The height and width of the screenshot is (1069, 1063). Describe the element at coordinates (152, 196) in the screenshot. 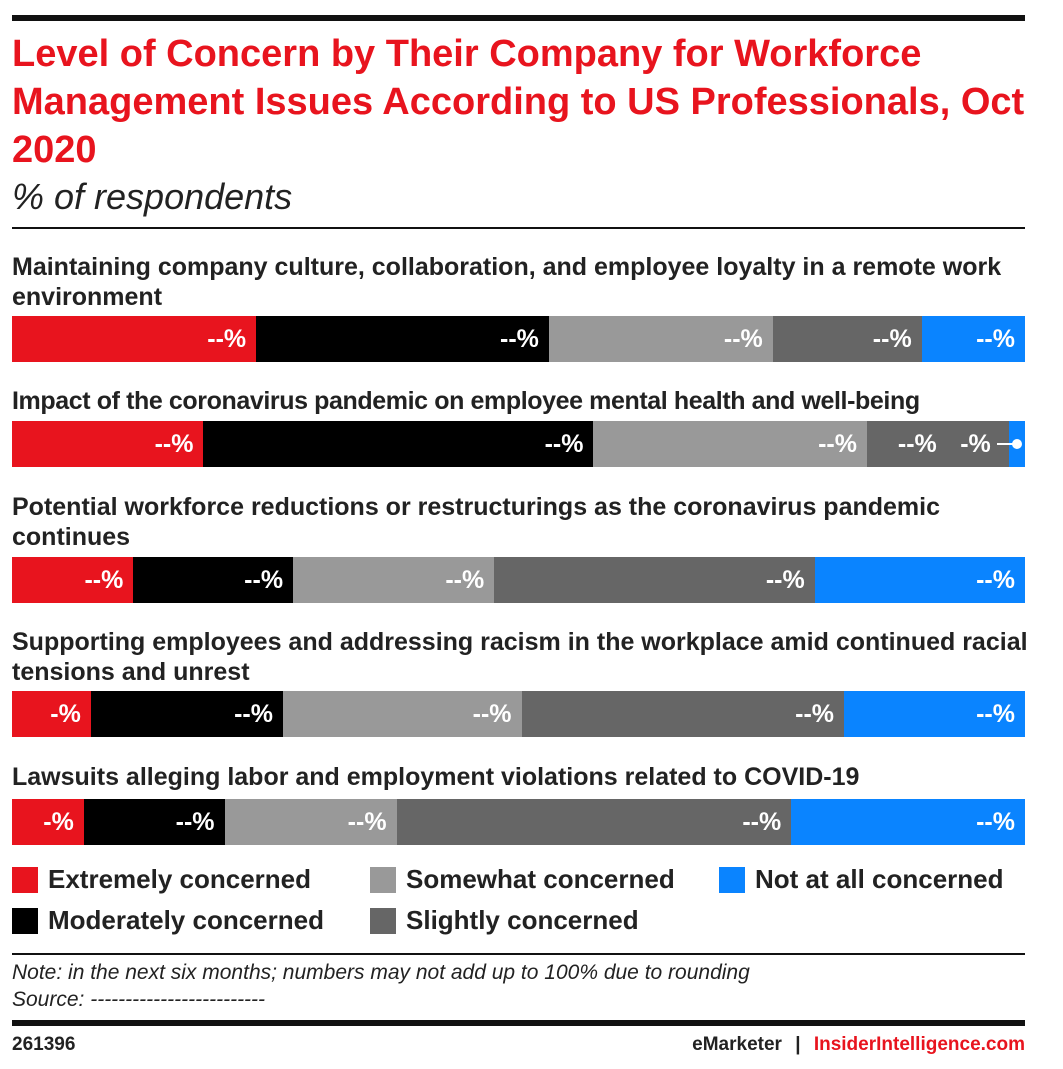

I see `chart-subtitle: % of respondents` at that location.